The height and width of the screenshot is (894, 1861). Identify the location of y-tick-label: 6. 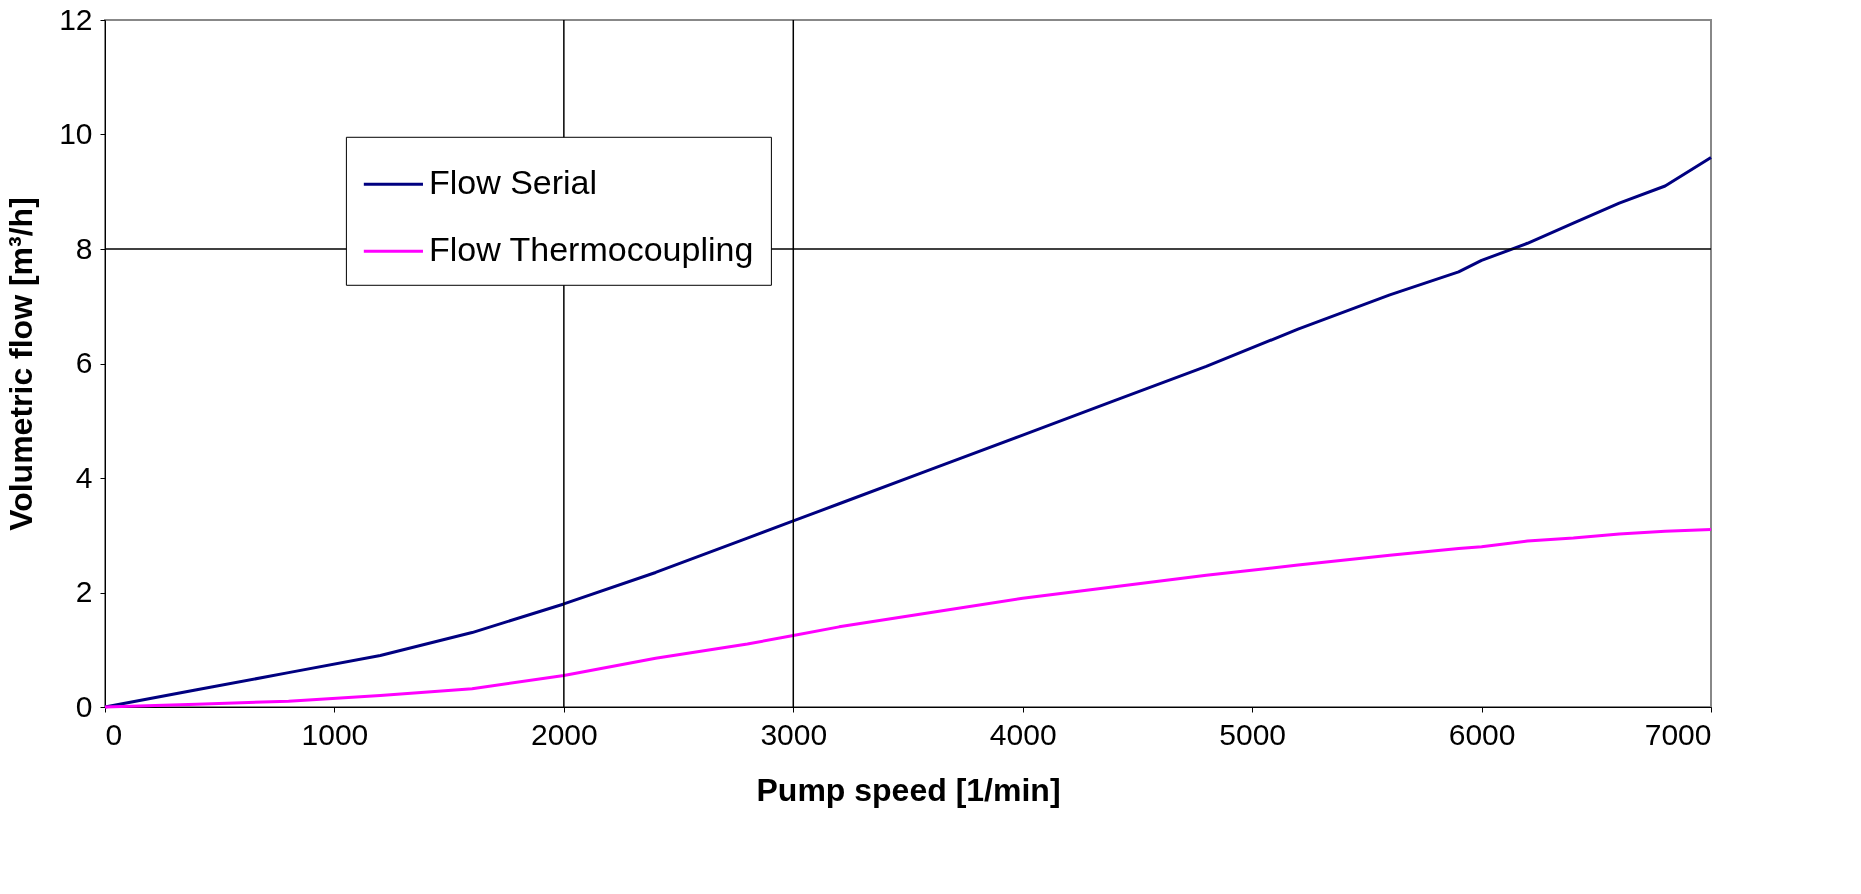
(84, 362).